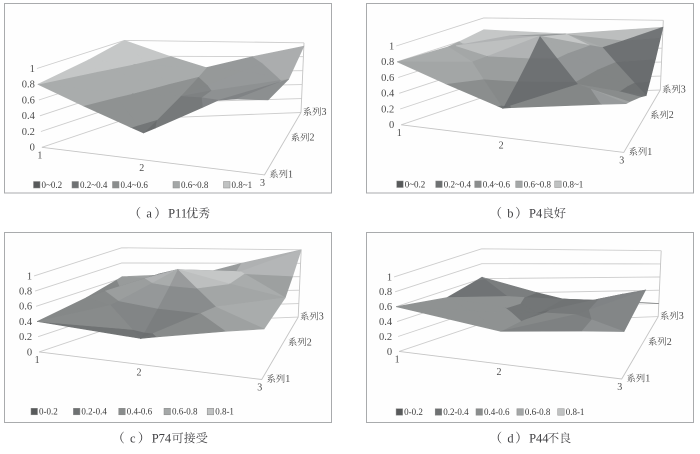 This screenshot has width=700, height=454. Describe the element at coordinates (177, 214) in the screenshot. I see `svg-text: P11` at that location.